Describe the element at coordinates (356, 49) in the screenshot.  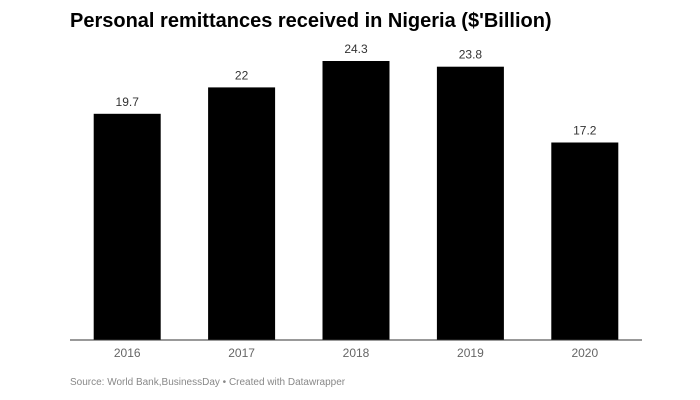
I see `value-label-2018: 24.3` at that location.